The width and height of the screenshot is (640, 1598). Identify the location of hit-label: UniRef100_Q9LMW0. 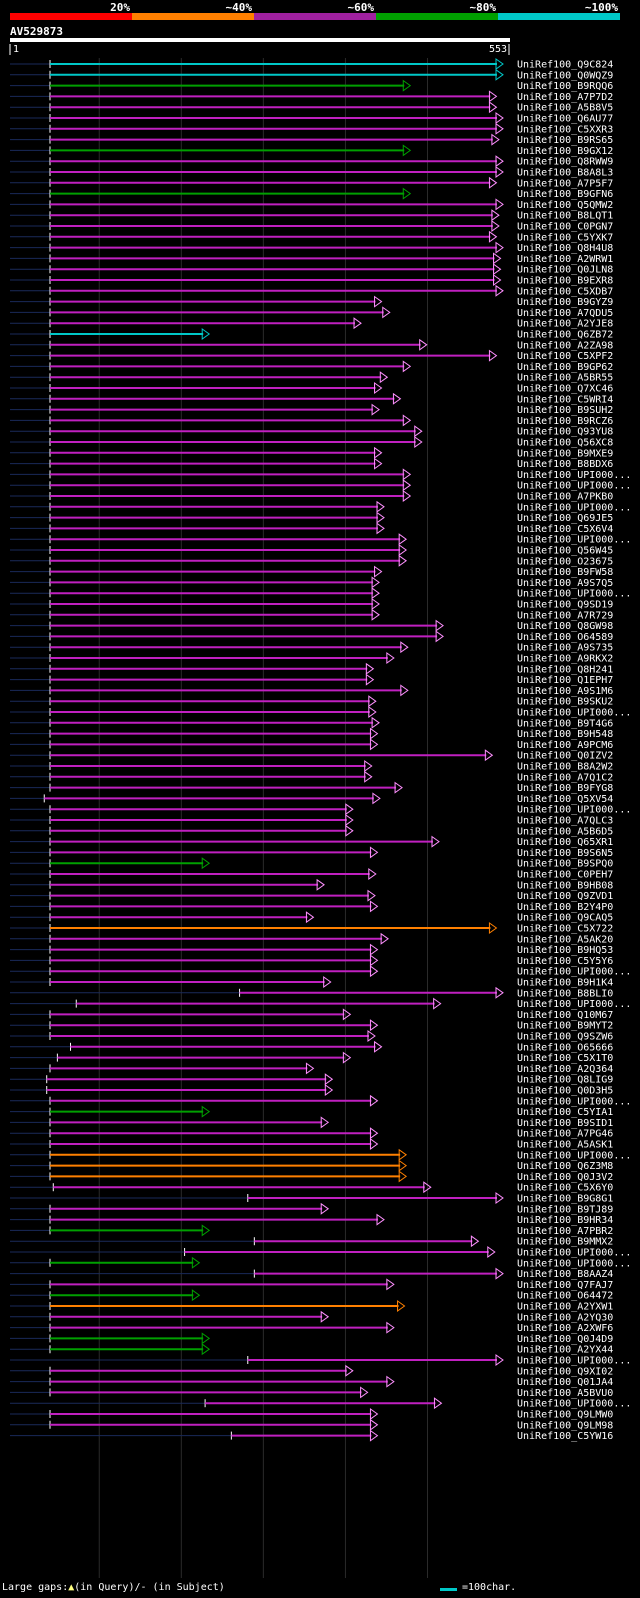
(565, 1415).